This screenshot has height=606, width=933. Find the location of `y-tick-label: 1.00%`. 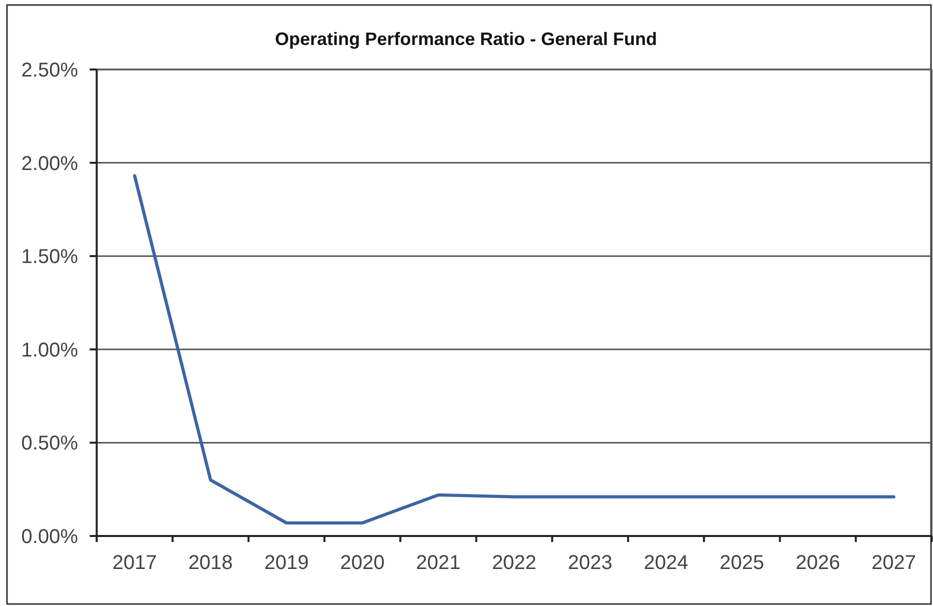

y-tick-label: 1.00% is located at coordinates (49, 350).